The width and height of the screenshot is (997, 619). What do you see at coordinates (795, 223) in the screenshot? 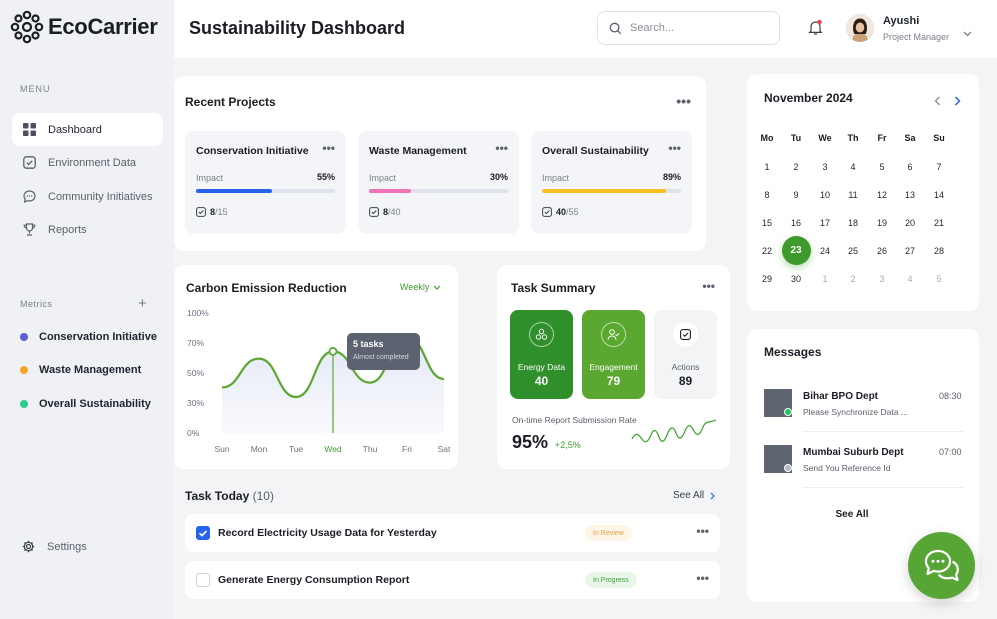
I see `calendar-day: 16` at bounding box center [795, 223].